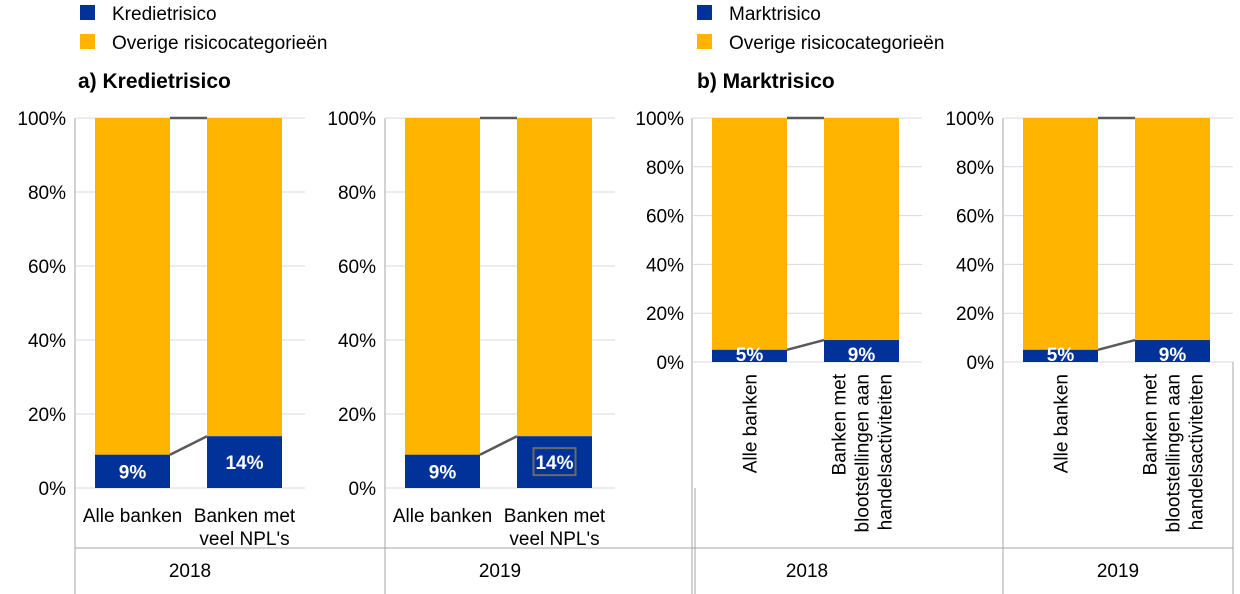 Image resolution: width=1240 pixels, height=594 pixels. What do you see at coordinates (766, 81) in the screenshot?
I see `chart-title: b) Marktrisico` at bounding box center [766, 81].